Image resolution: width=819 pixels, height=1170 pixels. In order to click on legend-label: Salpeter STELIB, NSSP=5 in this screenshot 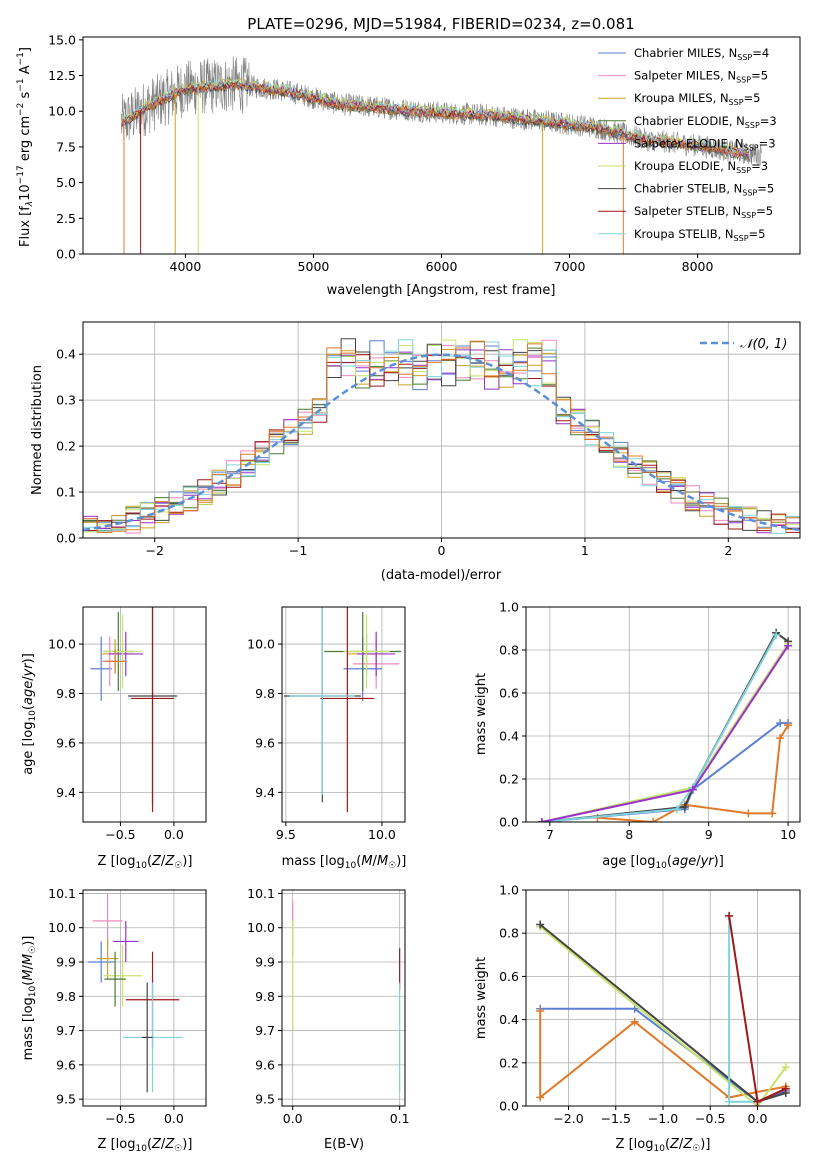, I will do `click(703, 212)`.